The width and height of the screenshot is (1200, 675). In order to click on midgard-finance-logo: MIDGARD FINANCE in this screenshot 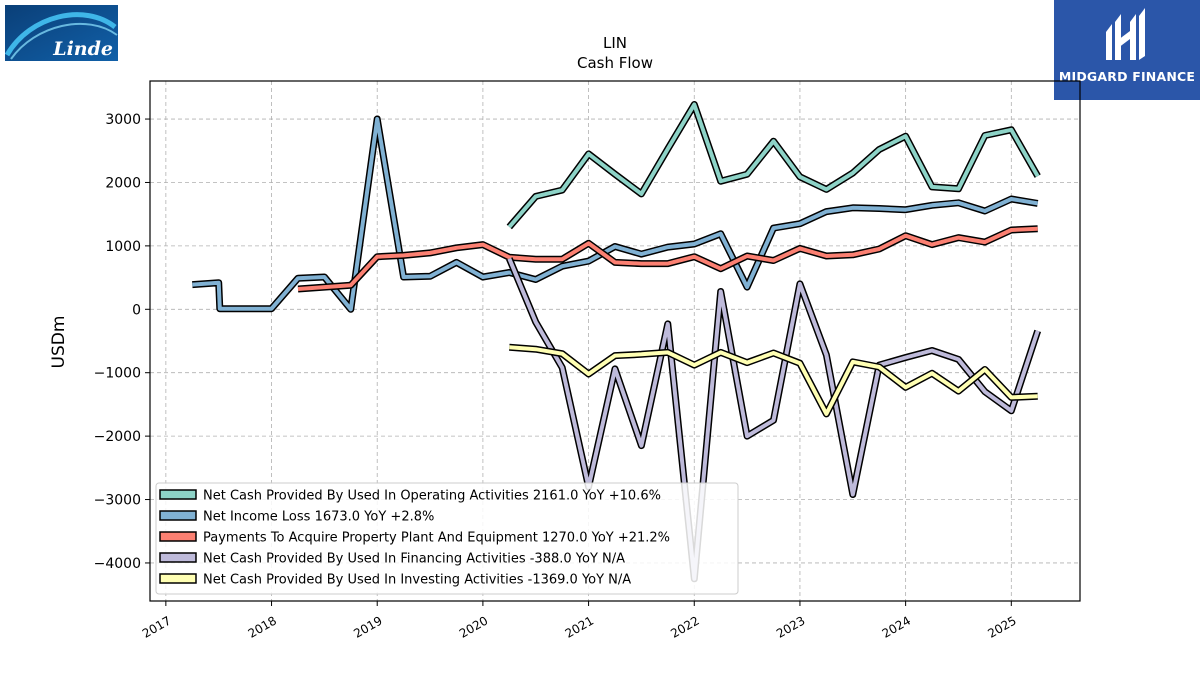, I will do `click(1127, 50)`.